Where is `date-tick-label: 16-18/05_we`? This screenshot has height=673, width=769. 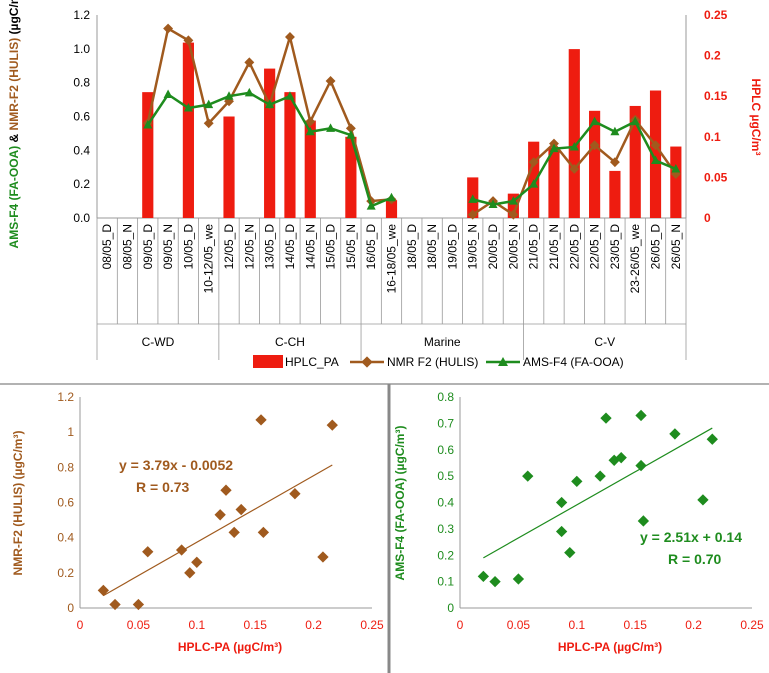 date-tick-label: 16-18/05_we is located at coordinates (392, 259).